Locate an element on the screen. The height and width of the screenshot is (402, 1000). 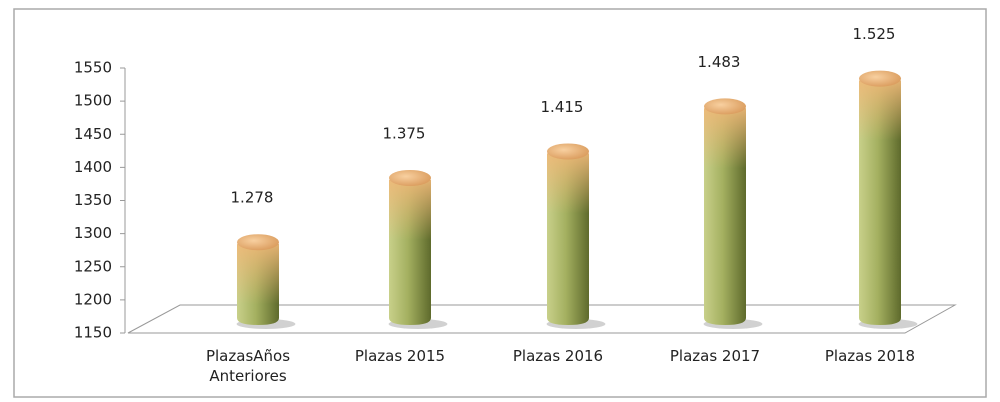
floor is located at coordinates (542, 319).